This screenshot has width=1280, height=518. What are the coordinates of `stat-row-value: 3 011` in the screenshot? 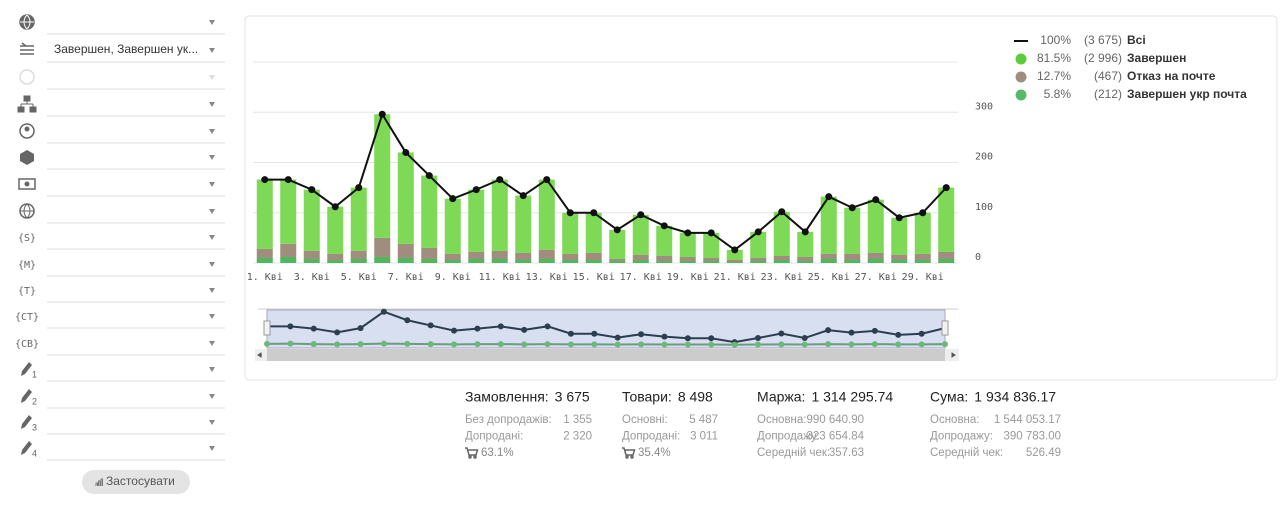 It's located at (704, 437).